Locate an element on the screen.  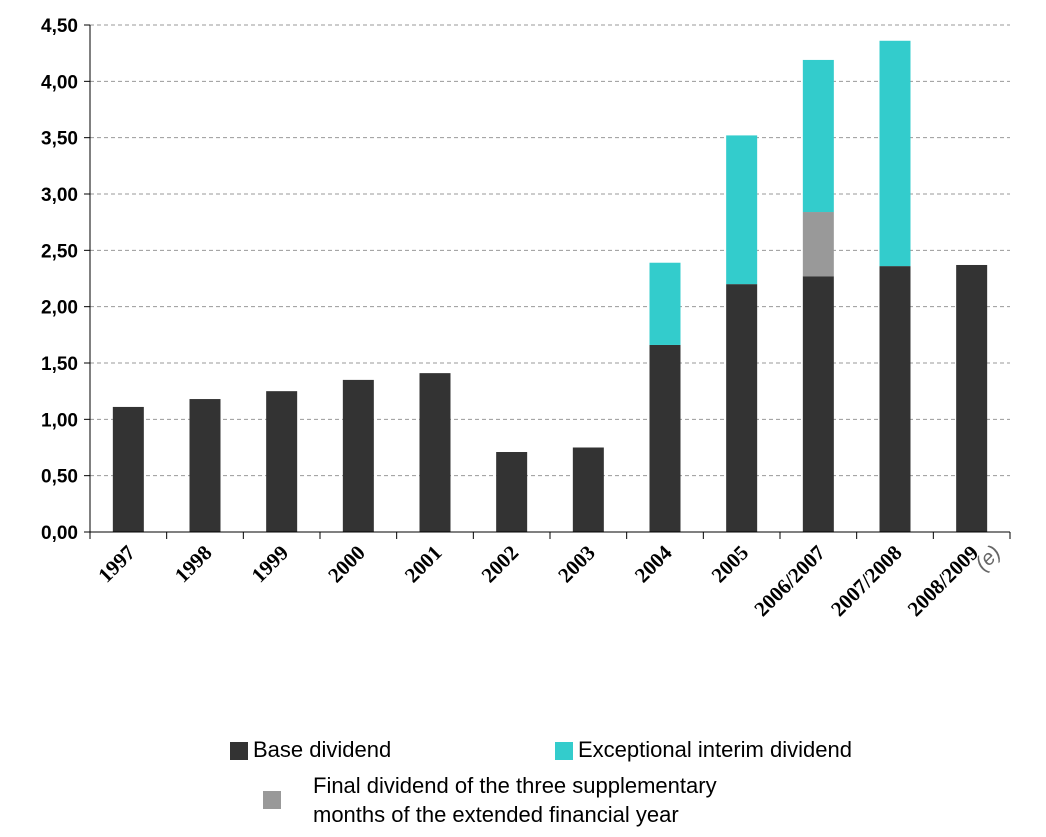
y-tick-label: 3,00 is located at coordinates (59, 195).